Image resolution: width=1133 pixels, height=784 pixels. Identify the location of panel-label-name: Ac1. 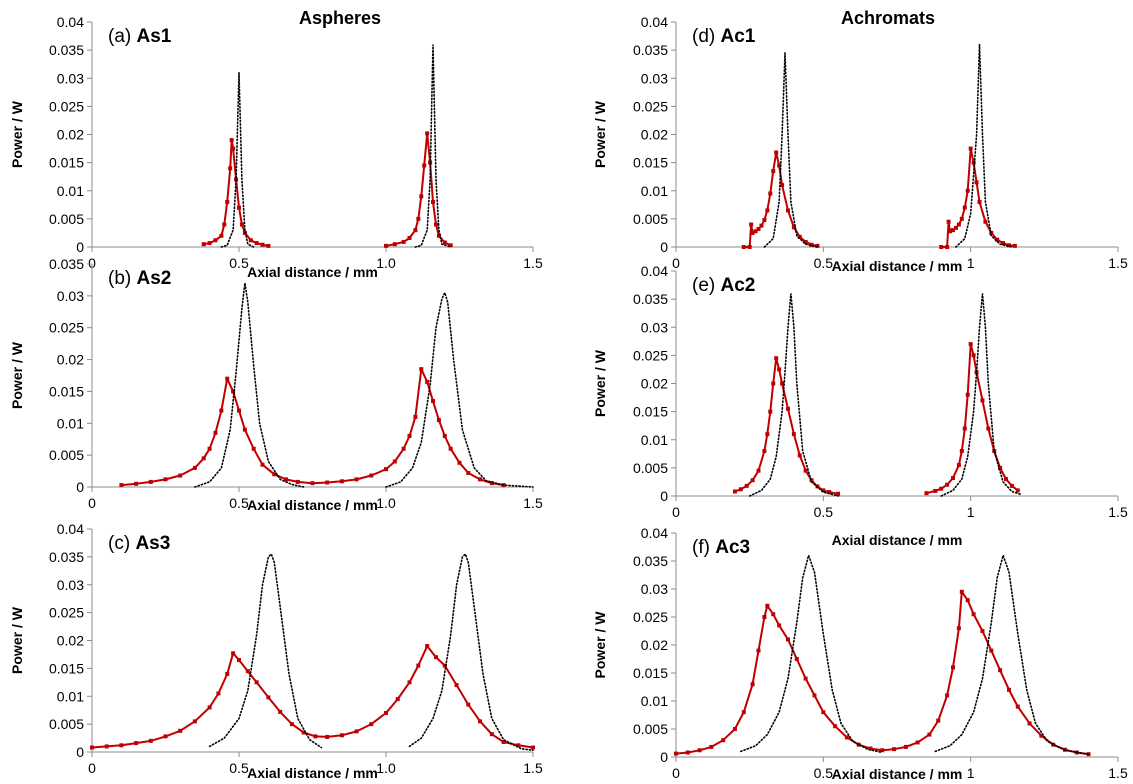
(738, 36).